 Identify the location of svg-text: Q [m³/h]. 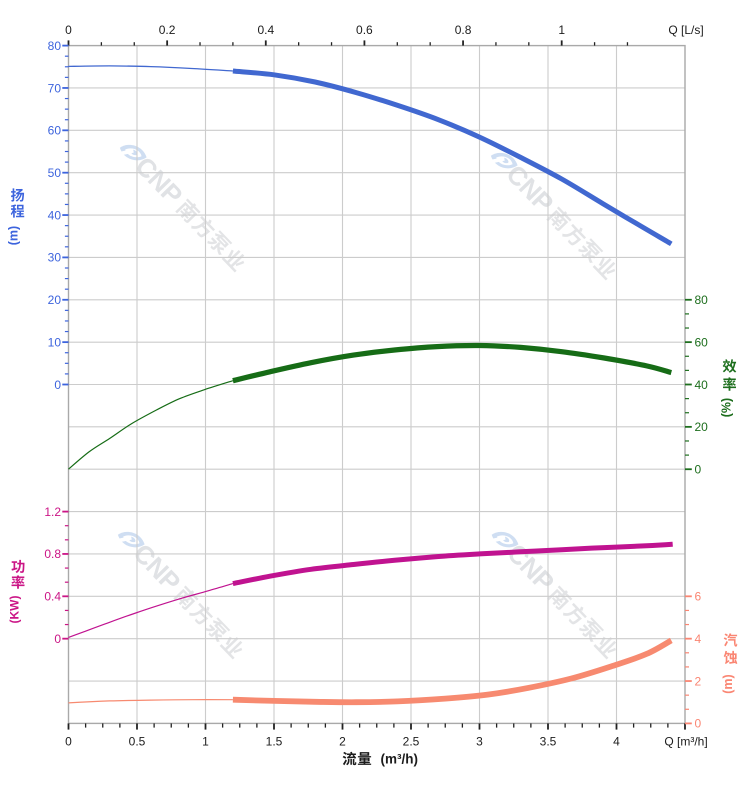
(685, 742).